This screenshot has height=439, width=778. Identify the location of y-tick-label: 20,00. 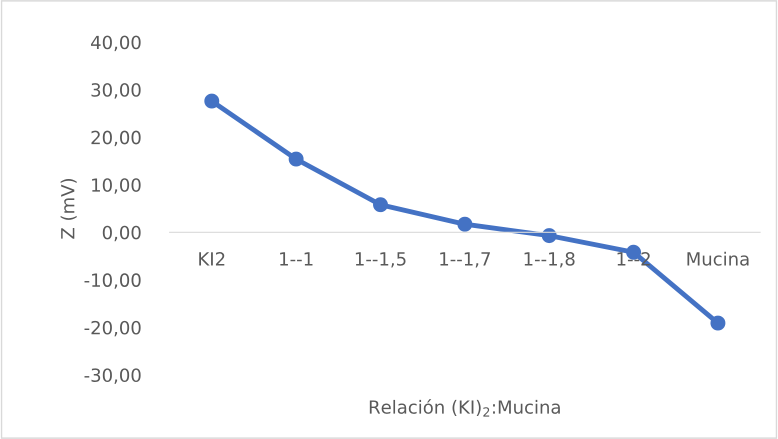
(116, 138).